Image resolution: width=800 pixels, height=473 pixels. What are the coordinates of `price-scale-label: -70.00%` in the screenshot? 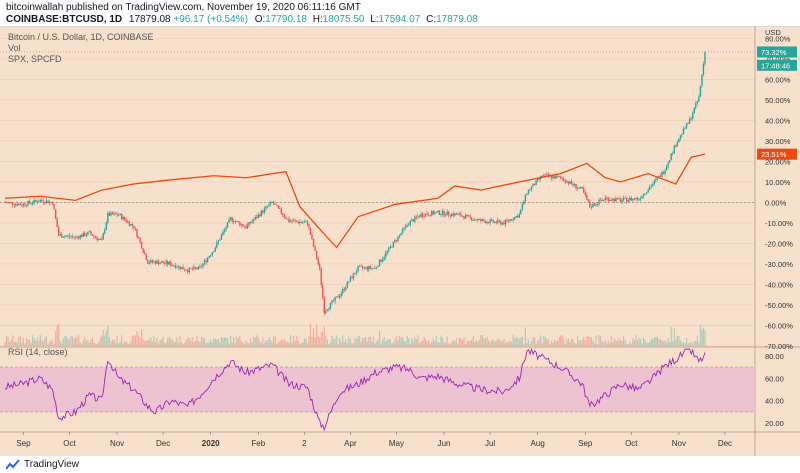 It's located at (779, 346).